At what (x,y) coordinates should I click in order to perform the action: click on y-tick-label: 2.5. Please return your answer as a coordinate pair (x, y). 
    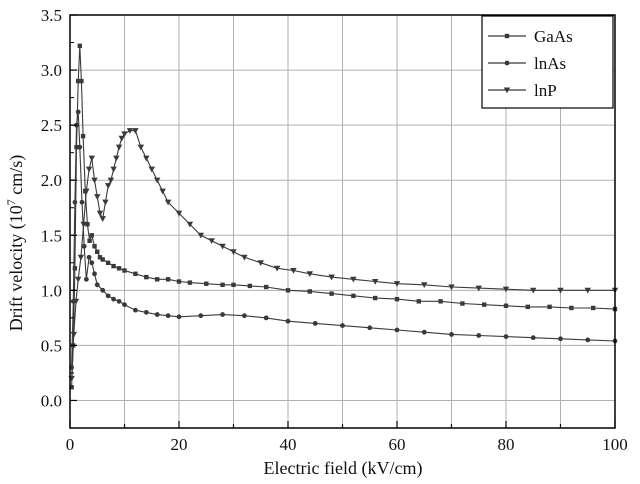
    Looking at the image, I should click on (51, 125).